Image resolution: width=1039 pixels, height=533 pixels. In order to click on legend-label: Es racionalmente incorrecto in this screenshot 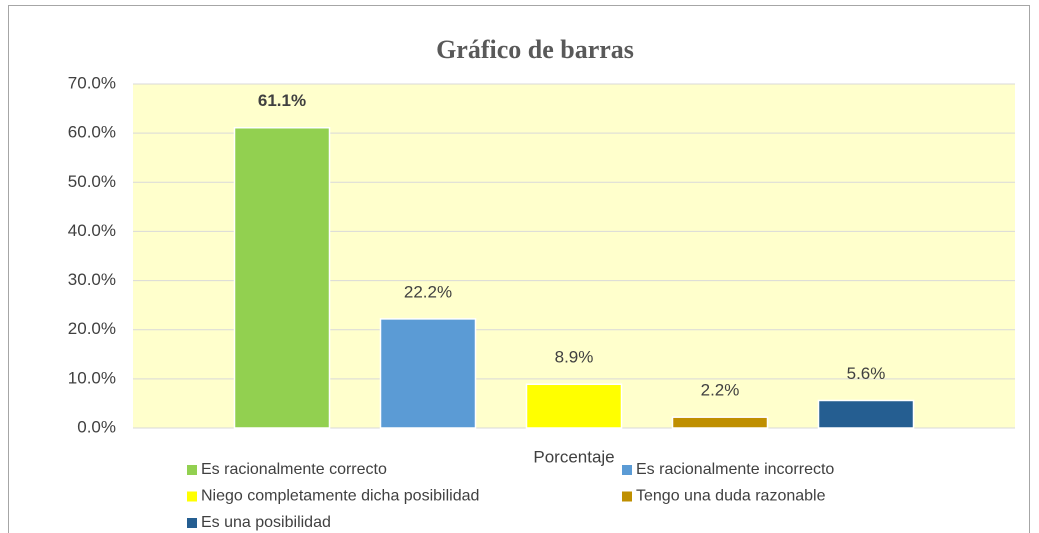, I will do `click(735, 469)`.